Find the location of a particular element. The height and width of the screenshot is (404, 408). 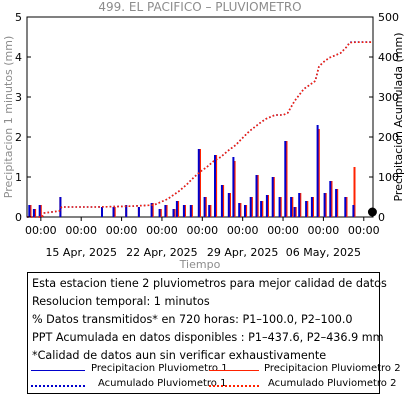

x-axis-label: Tiempo is located at coordinates (200, 264).